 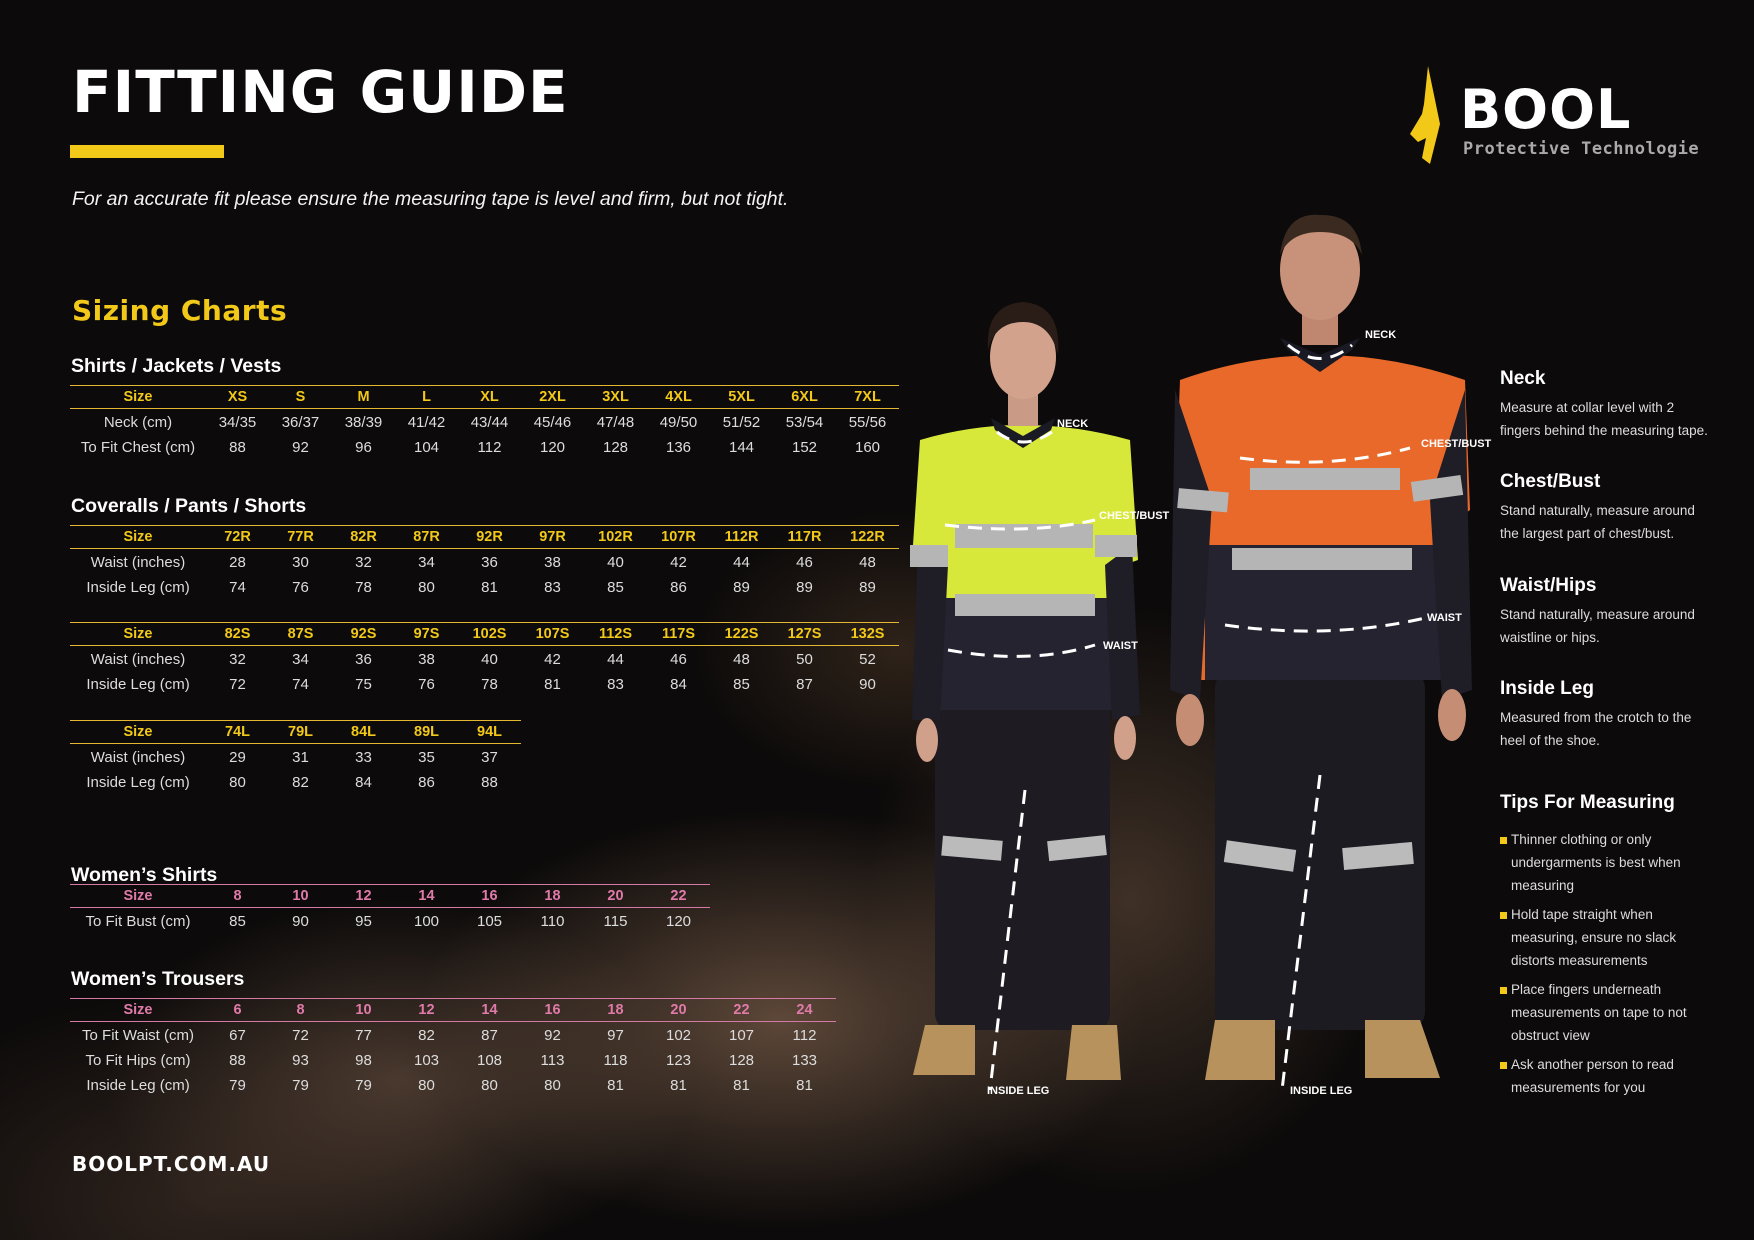 I want to click on row-label: To Fit Waist (cm), so click(x=138, y=1035).